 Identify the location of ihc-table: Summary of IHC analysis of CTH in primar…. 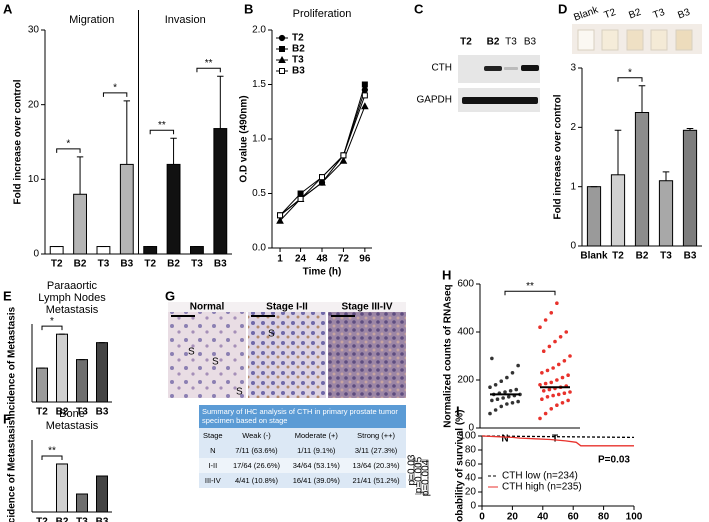
(302, 446).